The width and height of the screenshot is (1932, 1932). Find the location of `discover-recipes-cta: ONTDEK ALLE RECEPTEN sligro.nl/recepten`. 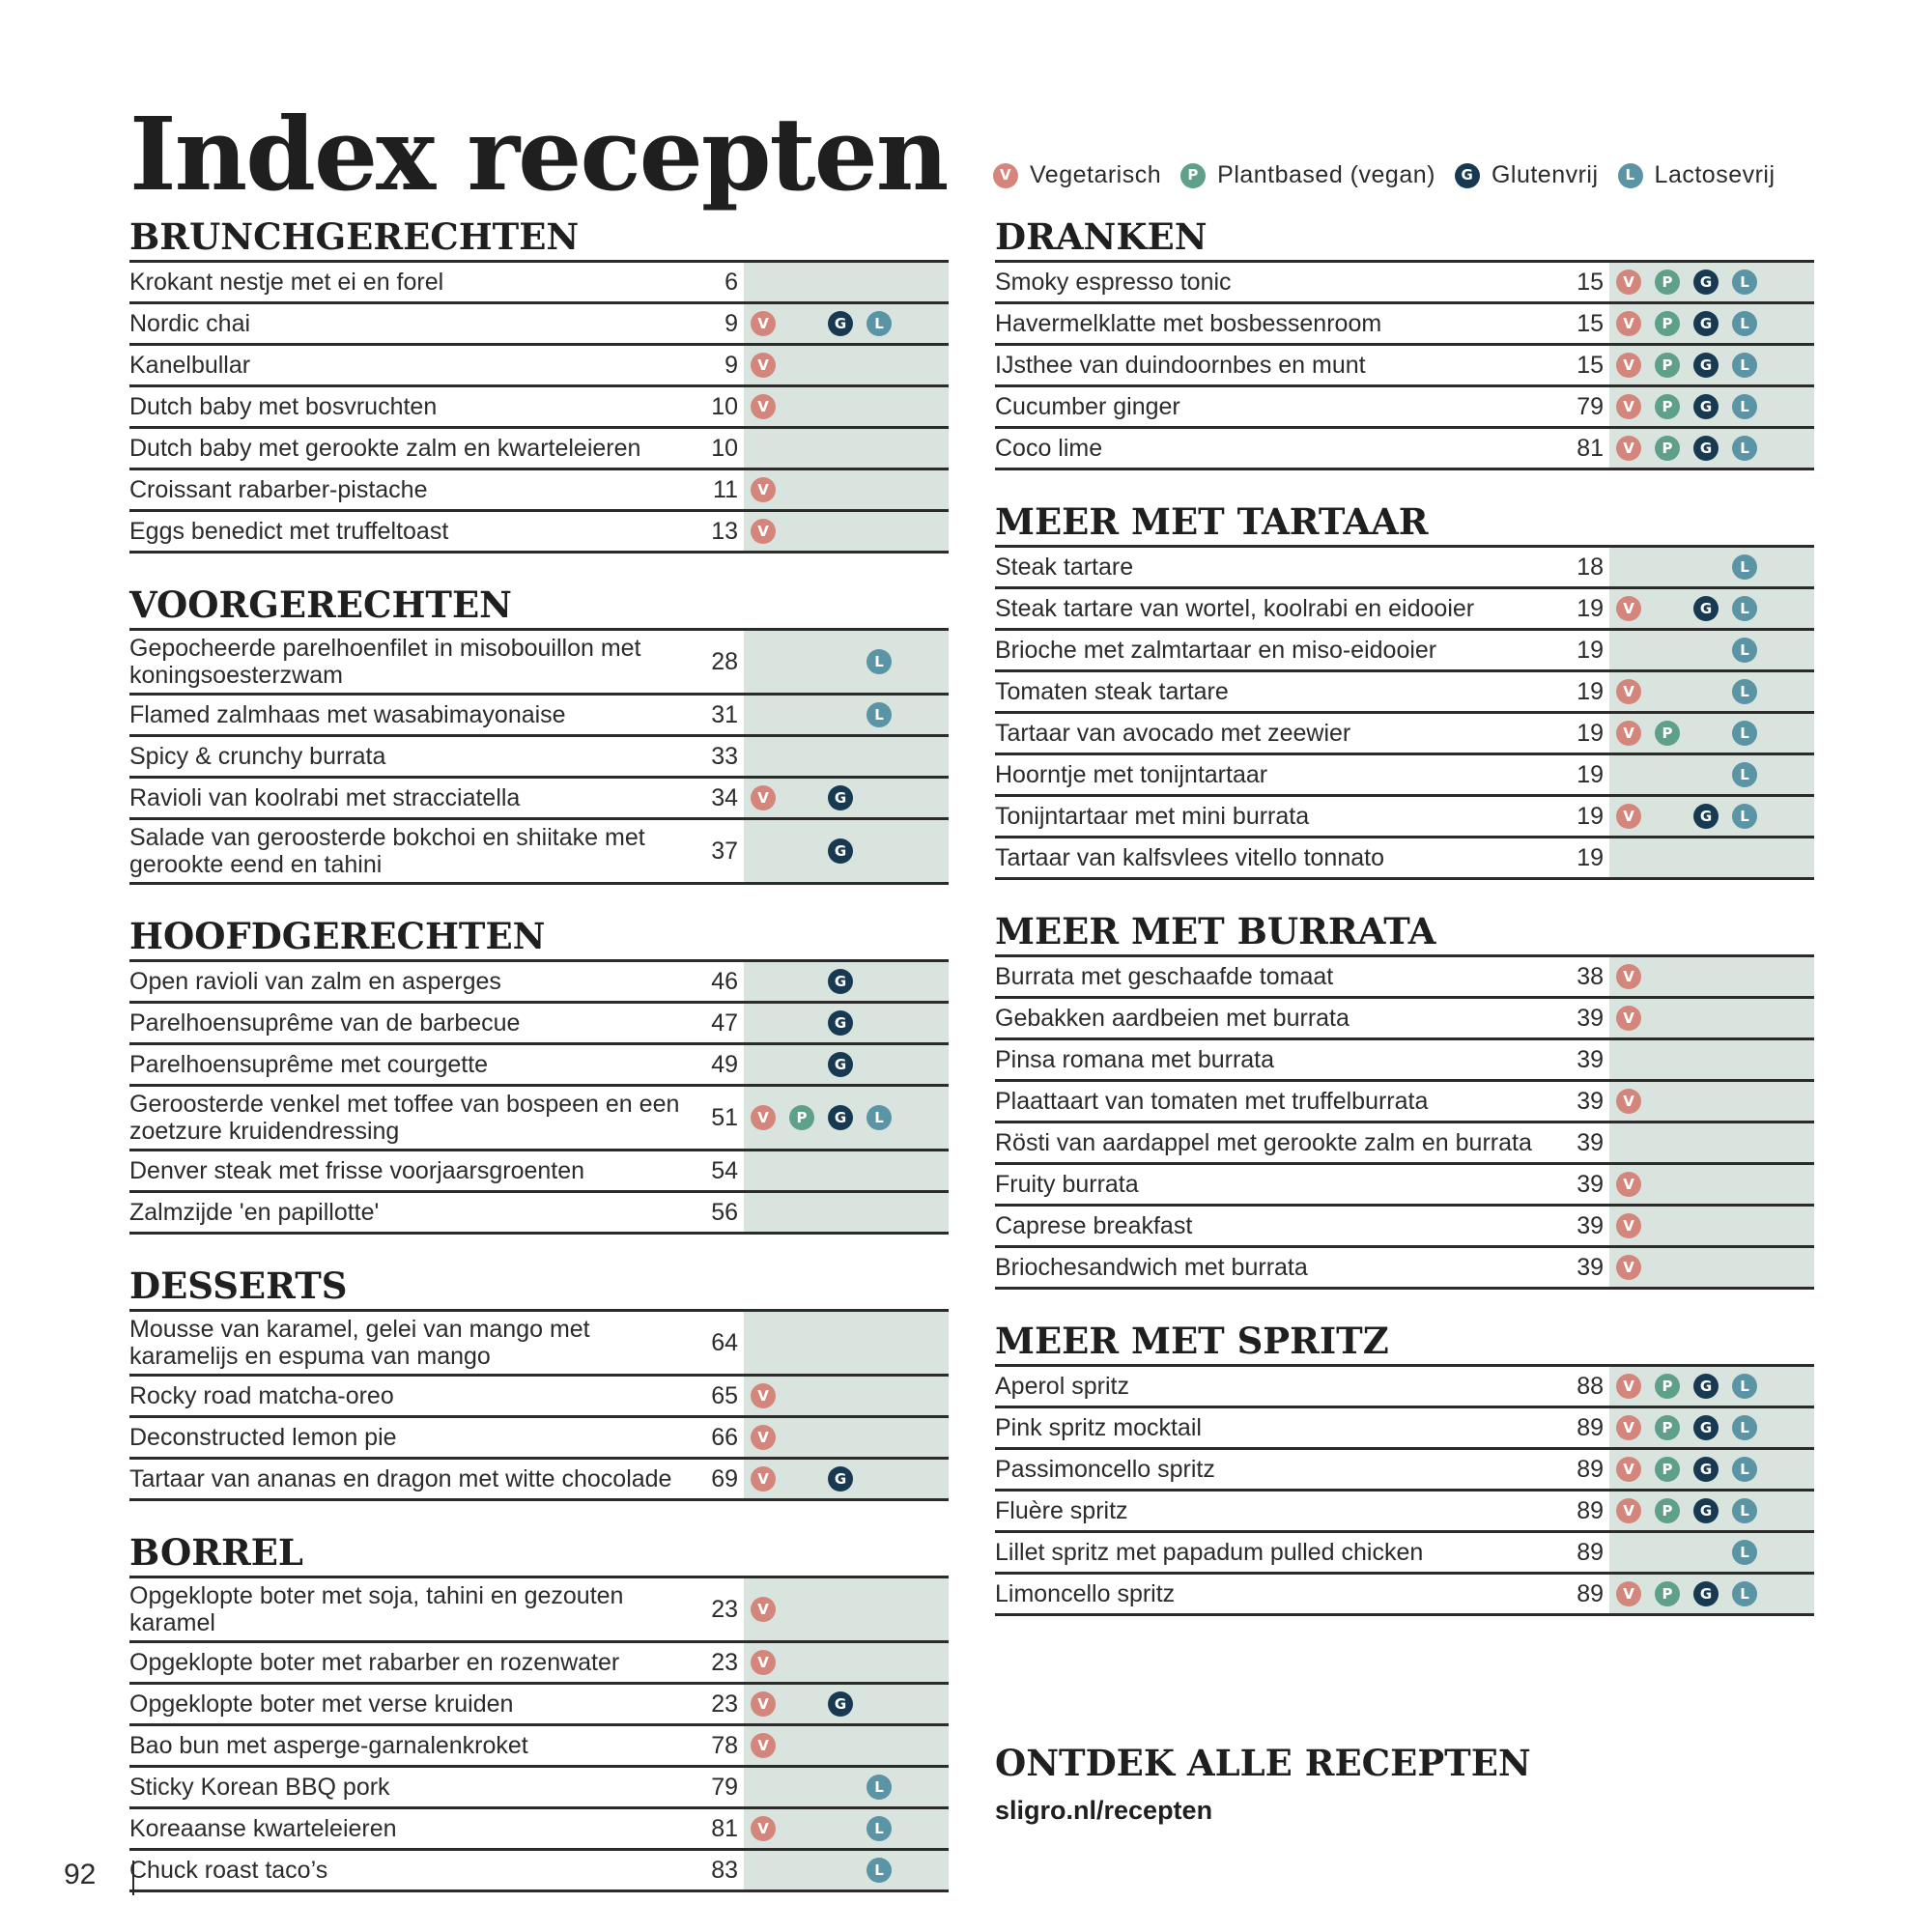

discover-recipes-cta: ONTDEK ALLE RECEPTEN sligro.nl/recepten is located at coordinates (1263, 1783).